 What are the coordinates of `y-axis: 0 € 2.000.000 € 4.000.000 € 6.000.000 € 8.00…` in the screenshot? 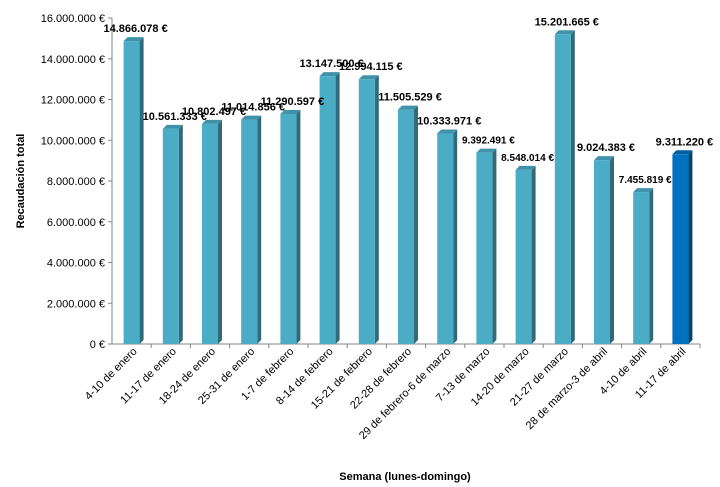 It's located at (77, 182).